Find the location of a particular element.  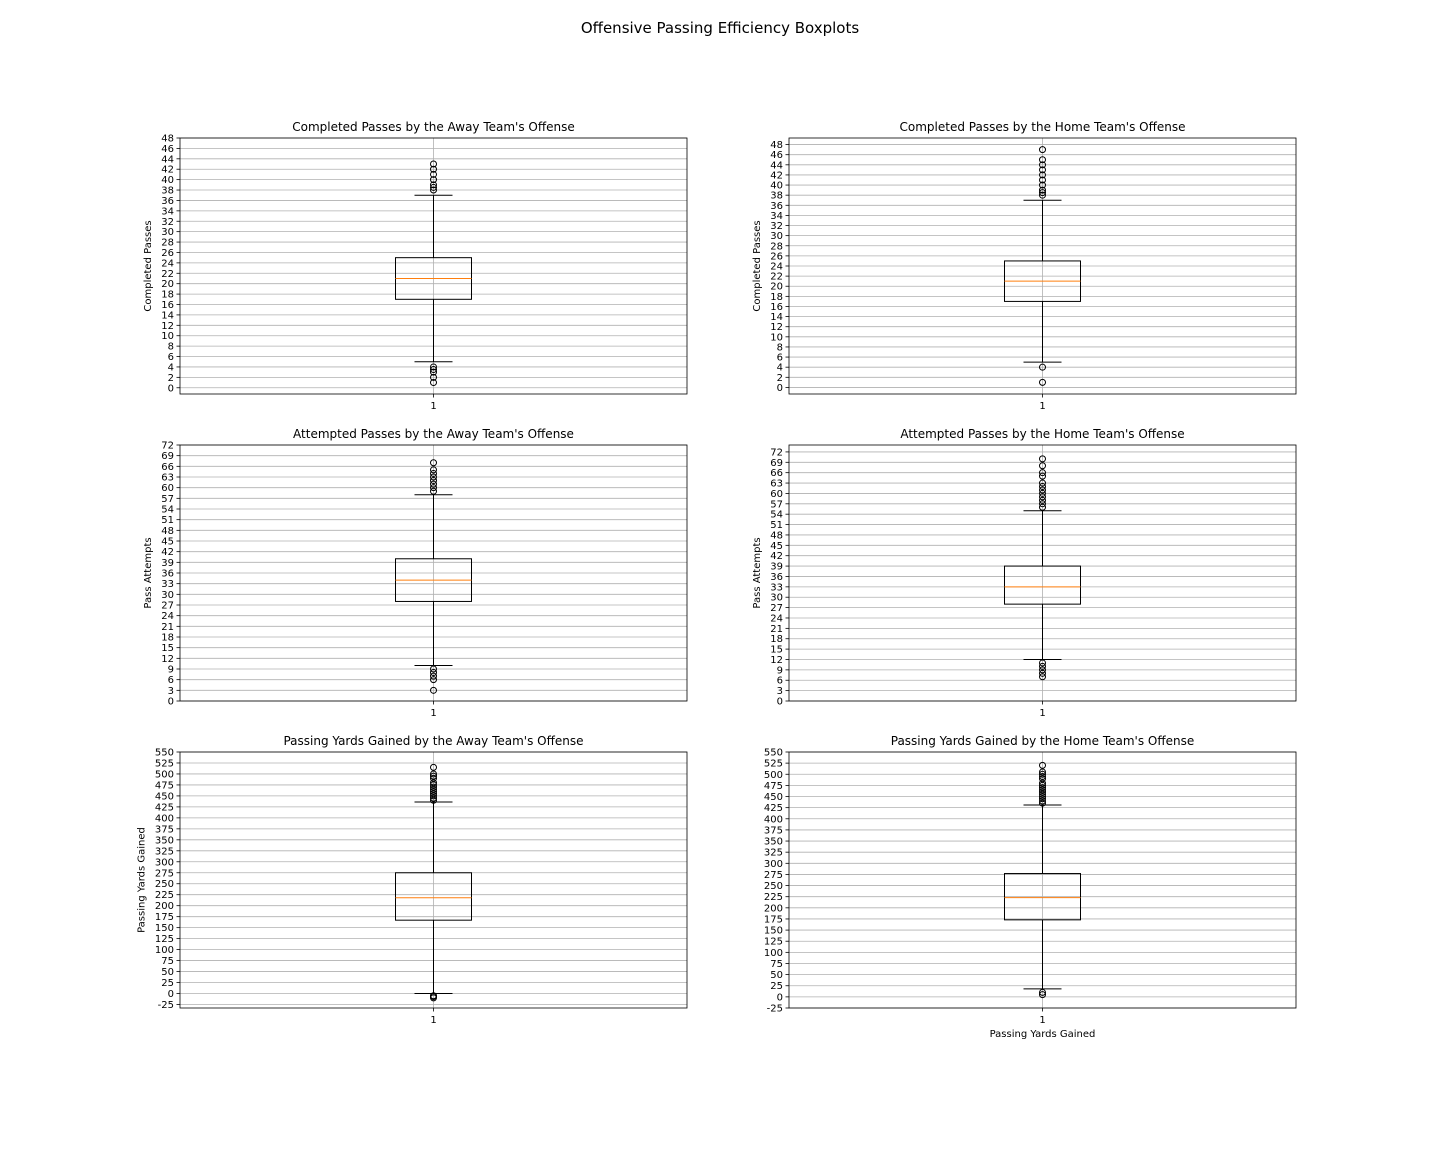

y-tick-label: 125 is located at coordinates (773, 942).